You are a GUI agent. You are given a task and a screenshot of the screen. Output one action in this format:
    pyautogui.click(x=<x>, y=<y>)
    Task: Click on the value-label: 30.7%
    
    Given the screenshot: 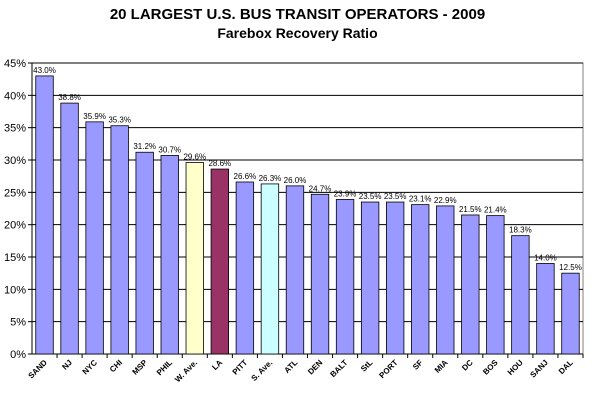 What is the action you would take?
    pyautogui.click(x=169, y=149)
    